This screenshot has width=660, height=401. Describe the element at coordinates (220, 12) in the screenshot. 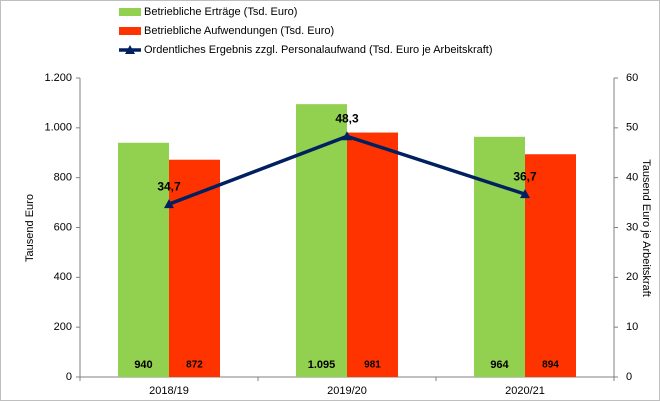

I see `legend-label: Betriebliche Erträge (Tsd. Euro)` at that location.